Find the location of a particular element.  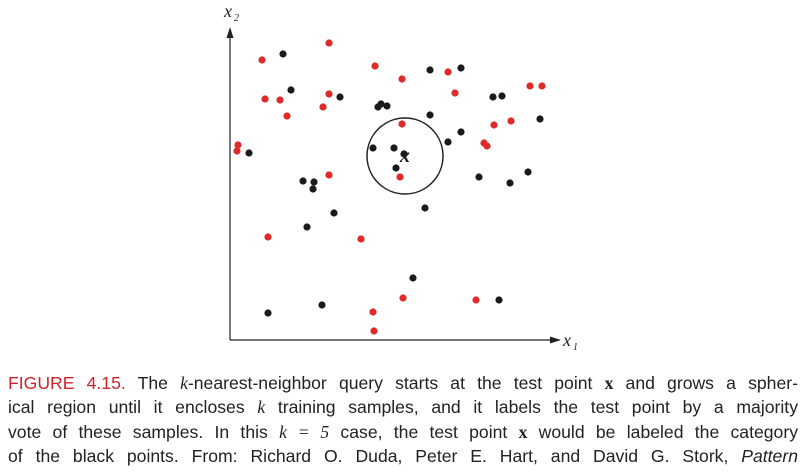

x-axis-arrowhead is located at coordinates (555, 340).